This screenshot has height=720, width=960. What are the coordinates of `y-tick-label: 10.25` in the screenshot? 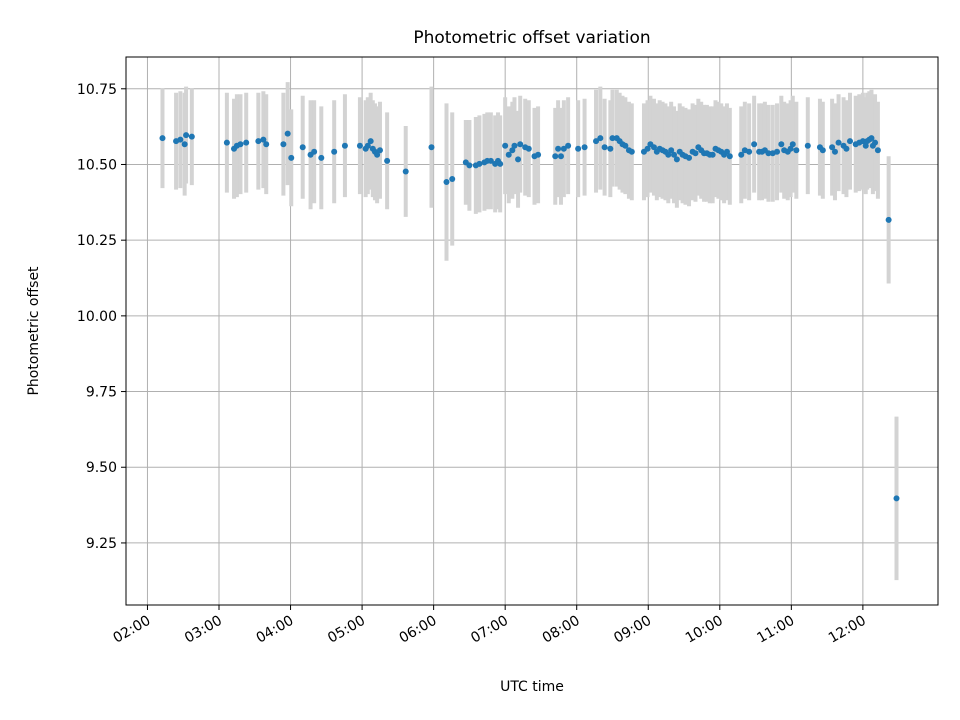 It's located at (97, 241).